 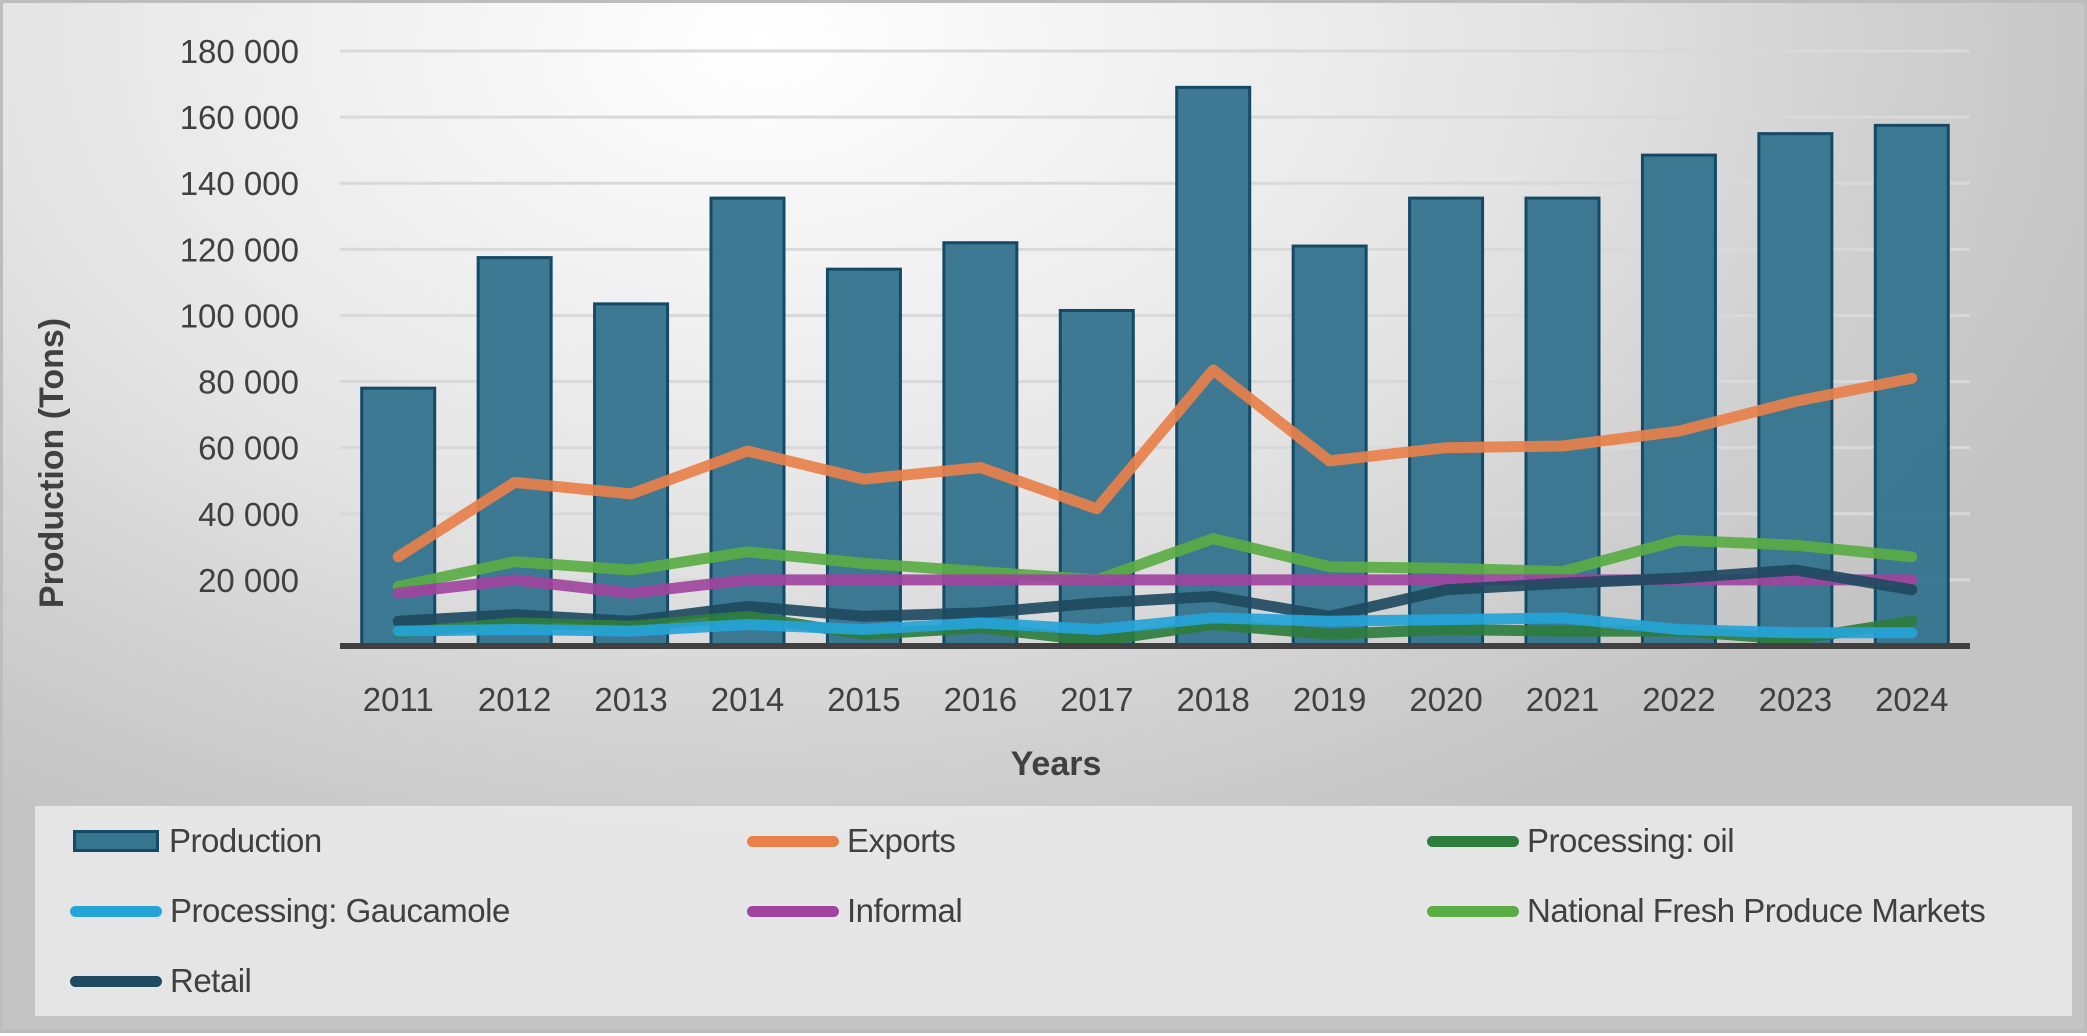 What do you see at coordinates (1795, 699) in the screenshot?
I see `x-tick-label: 2023` at bounding box center [1795, 699].